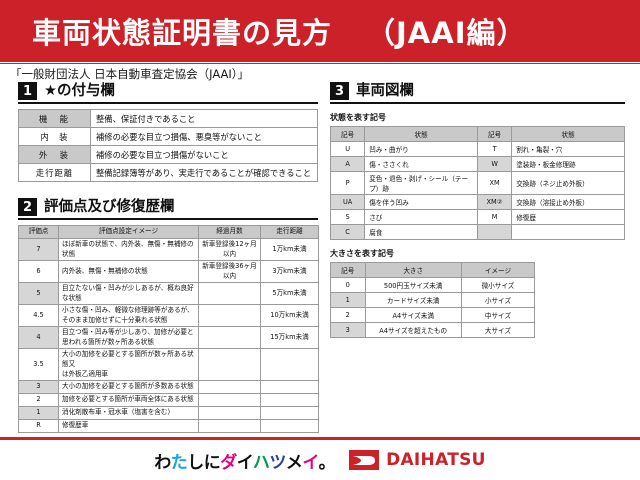 The width and height of the screenshot is (640, 480). Describe the element at coordinates (54, 136) in the screenshot. I see `row-label: 内 装` at that location.